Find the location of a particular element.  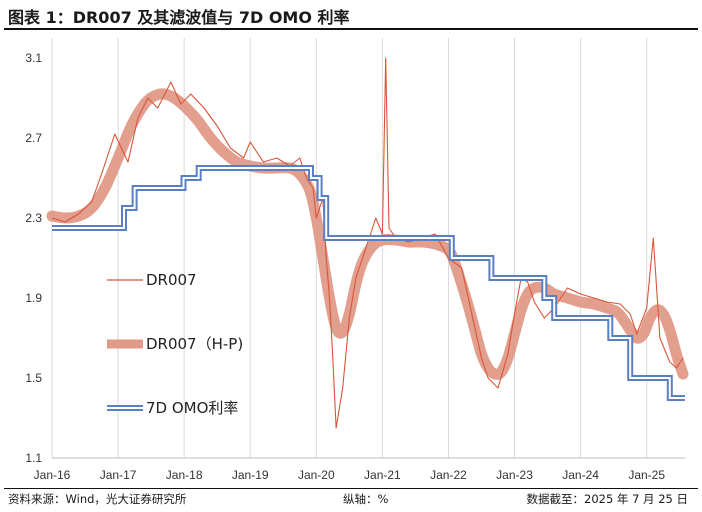

footer-rule is located at coordinates (351, 488).